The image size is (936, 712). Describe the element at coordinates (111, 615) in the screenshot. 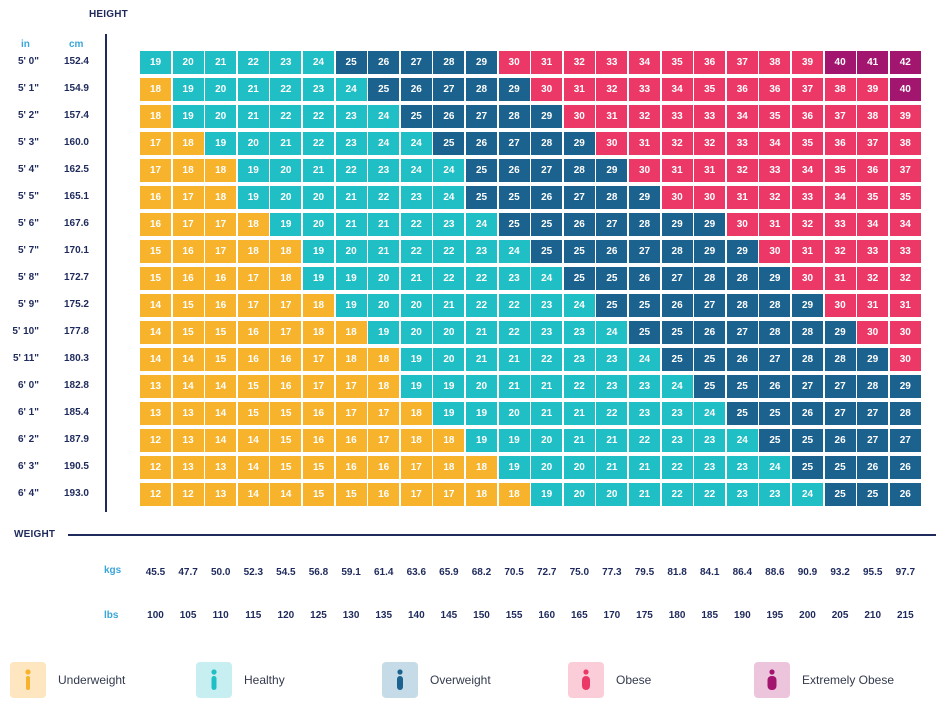

I see `weight-unit-lb: lbs` at that location.